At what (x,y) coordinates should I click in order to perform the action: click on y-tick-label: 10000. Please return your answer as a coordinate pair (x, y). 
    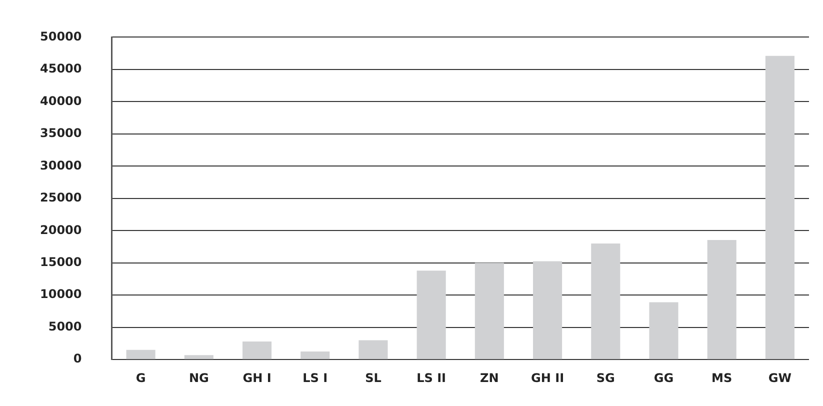
    Looking at the image, I should click on (61, 294).